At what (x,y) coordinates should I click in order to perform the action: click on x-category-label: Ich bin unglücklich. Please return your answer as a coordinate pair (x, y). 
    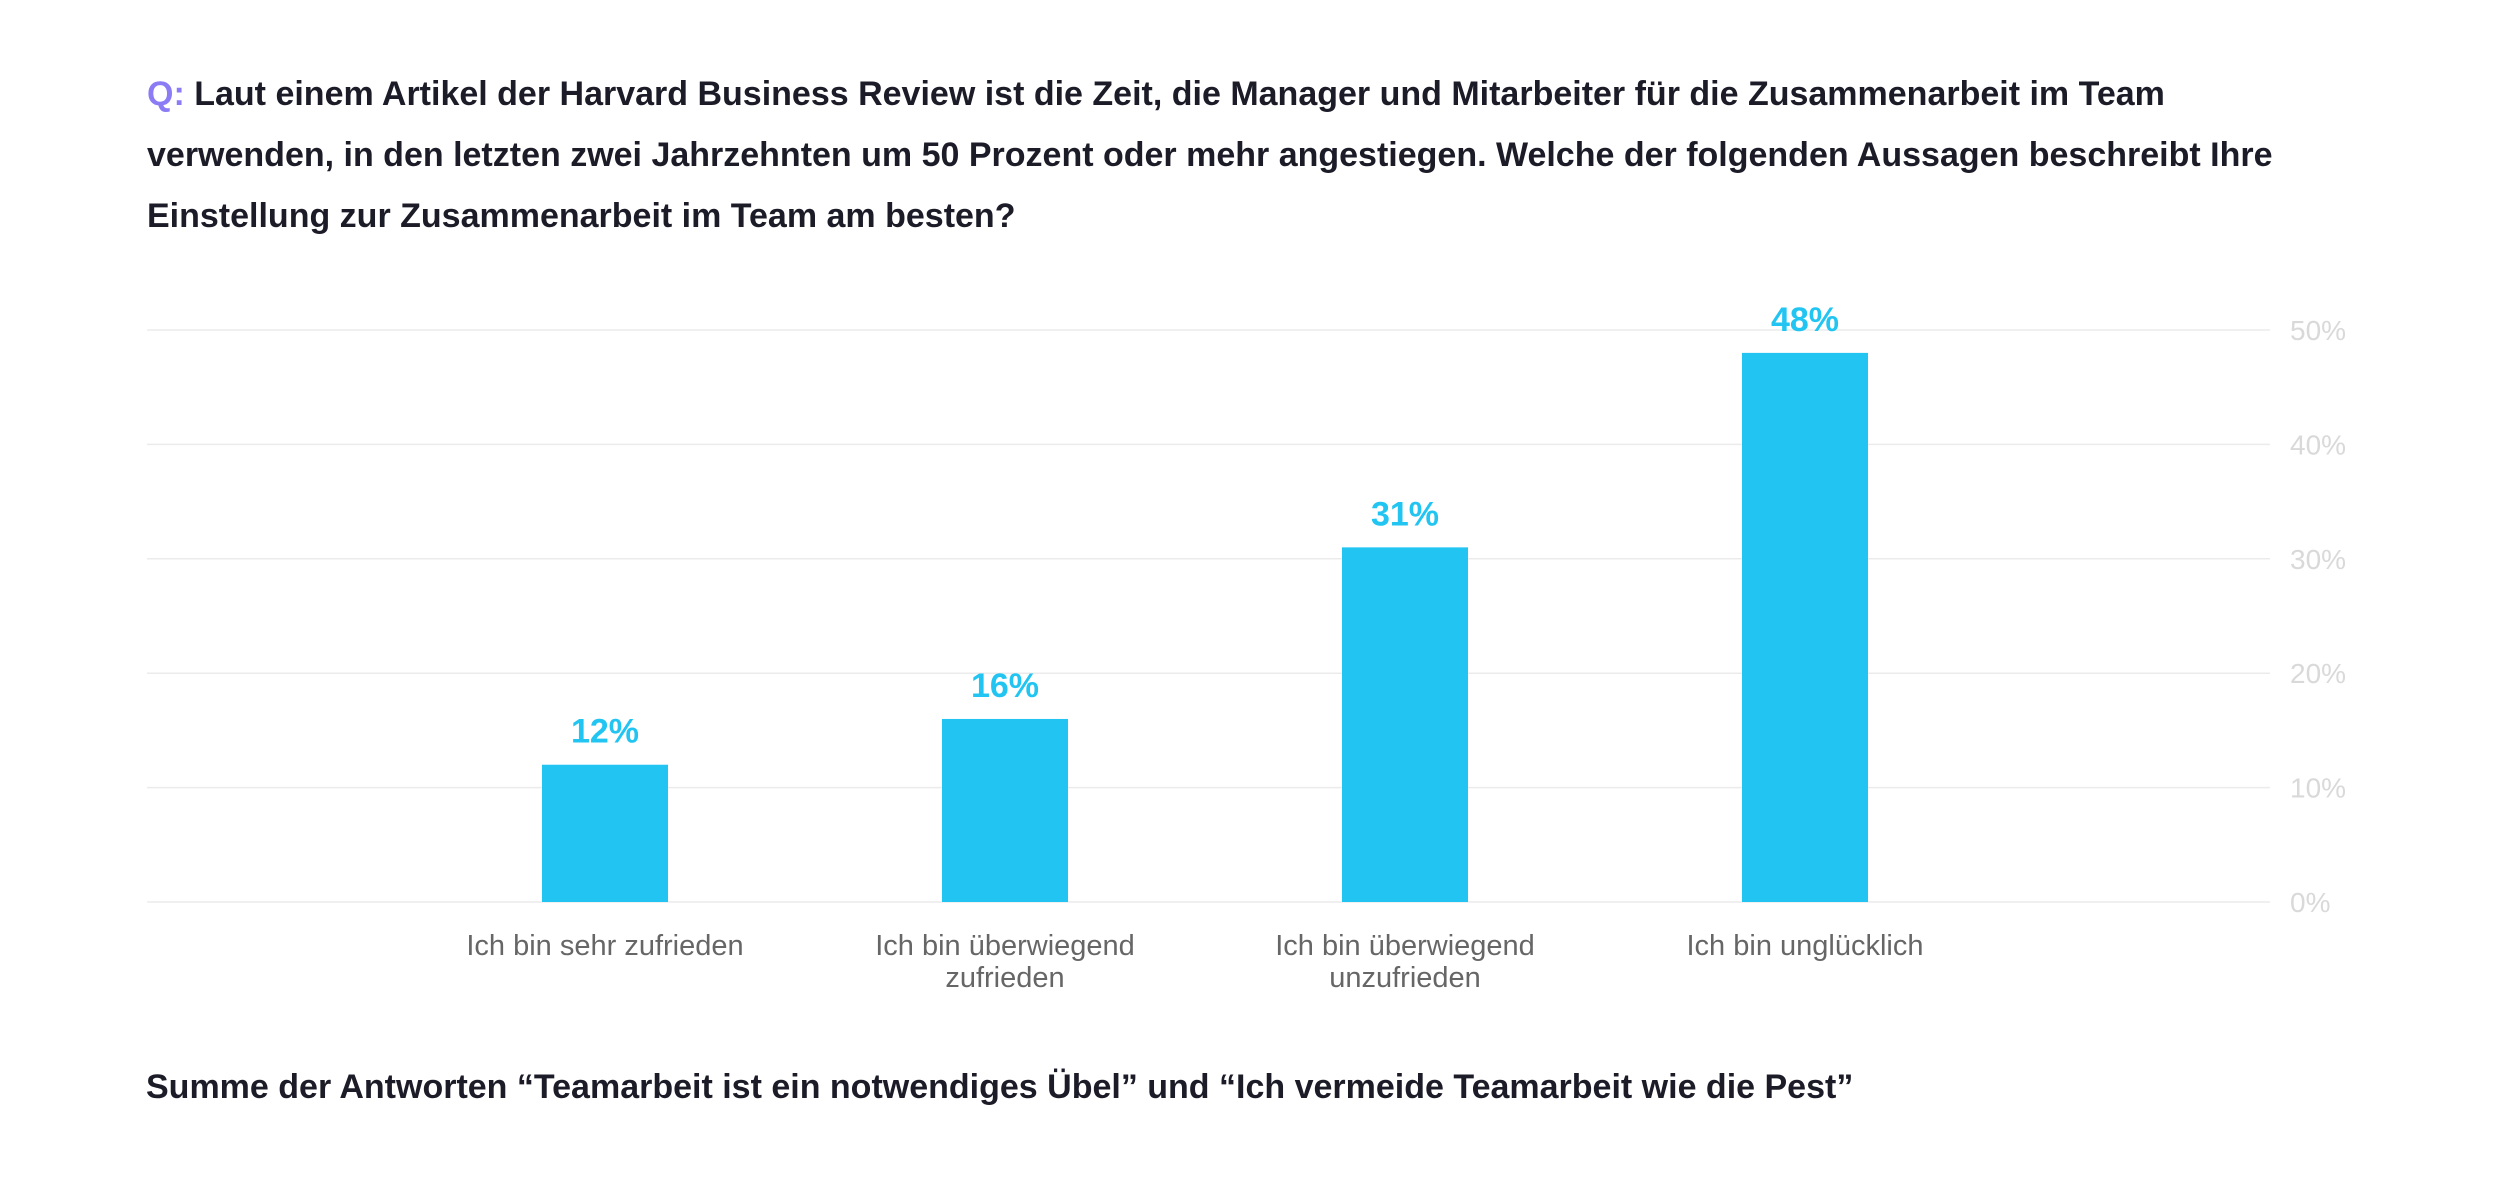
    Looking at the image, I should click on (1805, 946).